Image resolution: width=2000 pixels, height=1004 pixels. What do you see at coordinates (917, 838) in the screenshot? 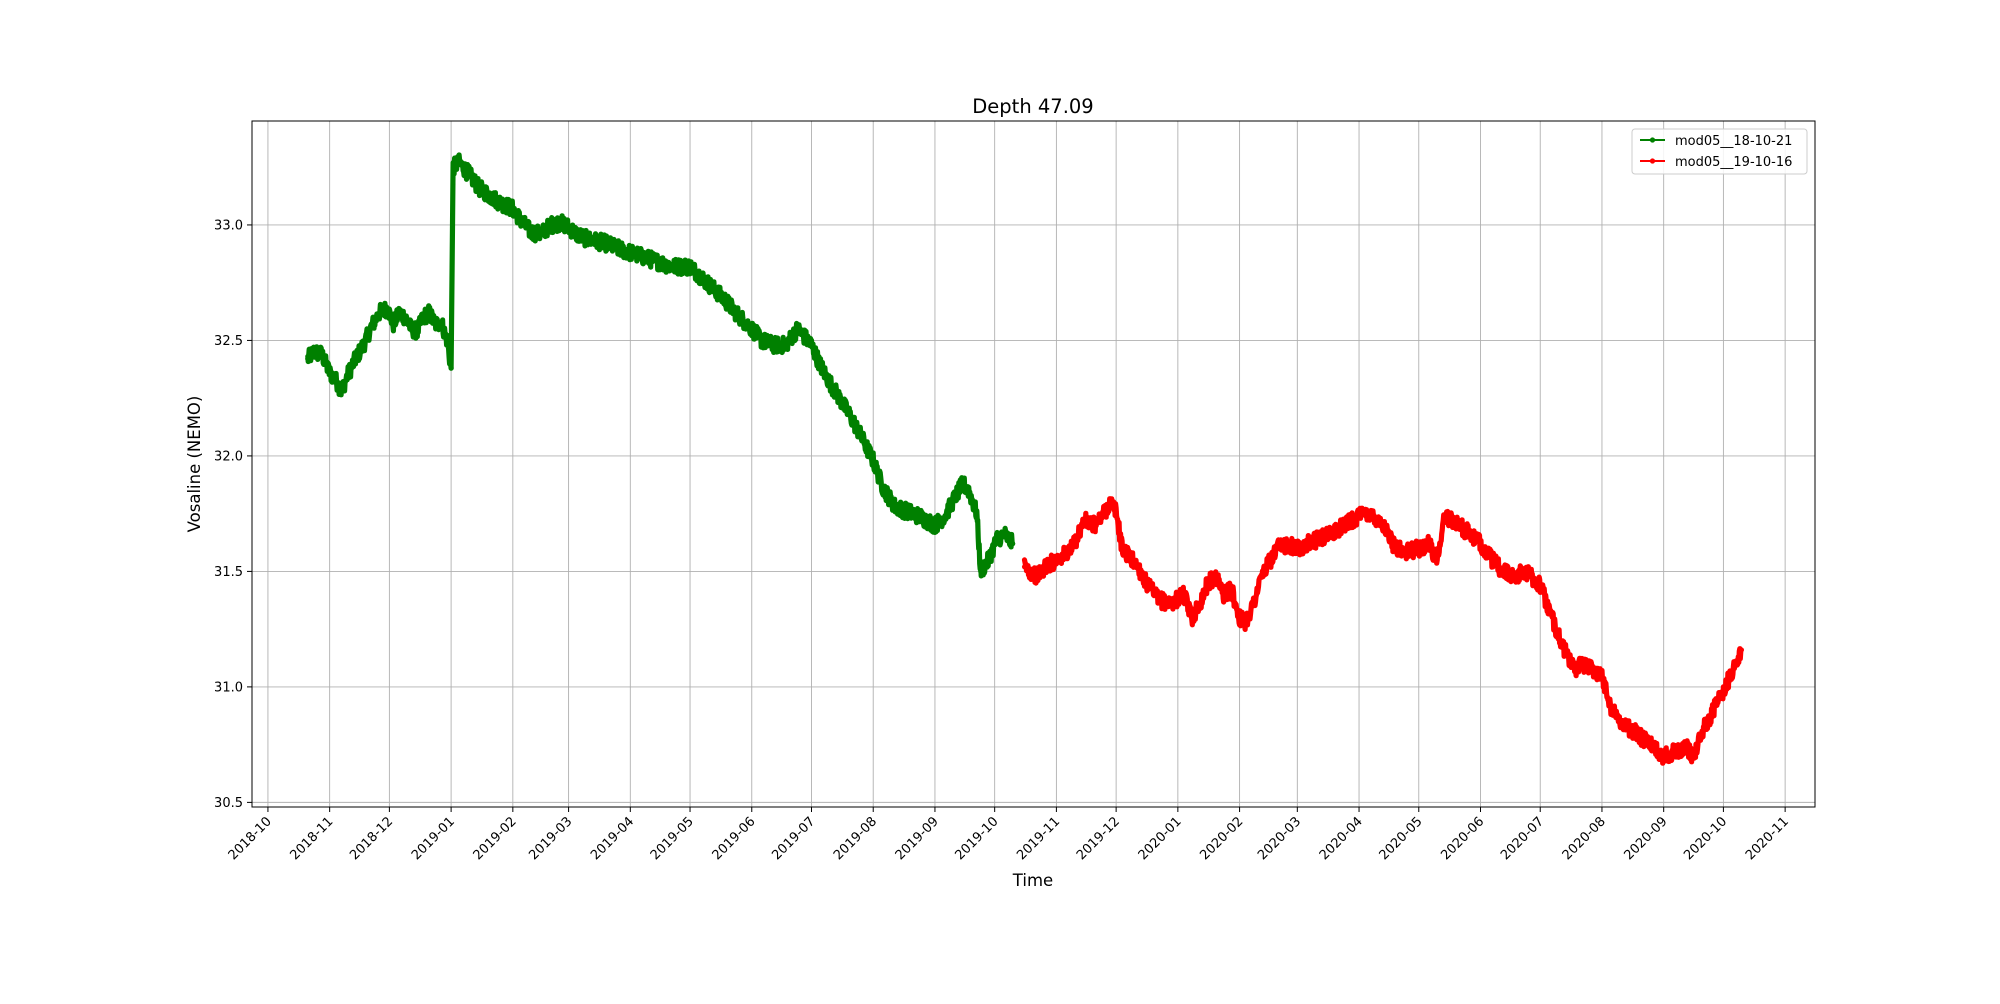
I see `x-tick-label: 2019-09` at bounding box center [917, 838].